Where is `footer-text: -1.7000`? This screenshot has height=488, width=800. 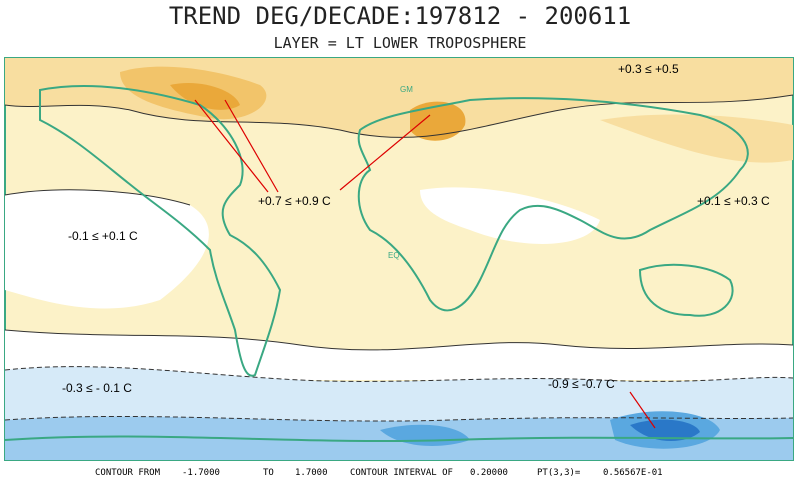
footer-text: -1.7000 is located at coordinates (201, 473).